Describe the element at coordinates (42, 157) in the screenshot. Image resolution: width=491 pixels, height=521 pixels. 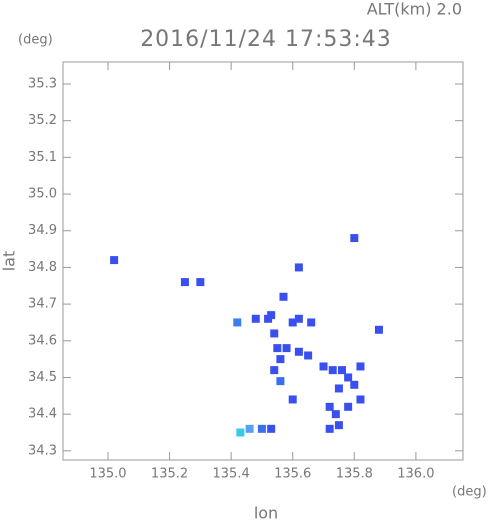
I see `y-tick-label: 35.1` at that location.